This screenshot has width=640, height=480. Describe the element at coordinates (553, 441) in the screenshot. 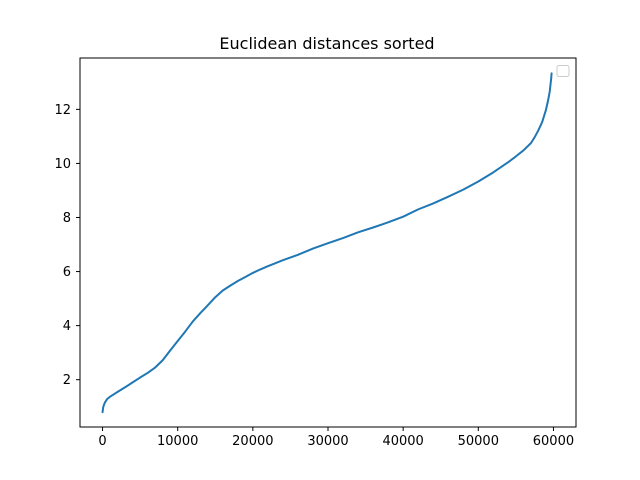

I see `x-tick-label: 60000` at that location.